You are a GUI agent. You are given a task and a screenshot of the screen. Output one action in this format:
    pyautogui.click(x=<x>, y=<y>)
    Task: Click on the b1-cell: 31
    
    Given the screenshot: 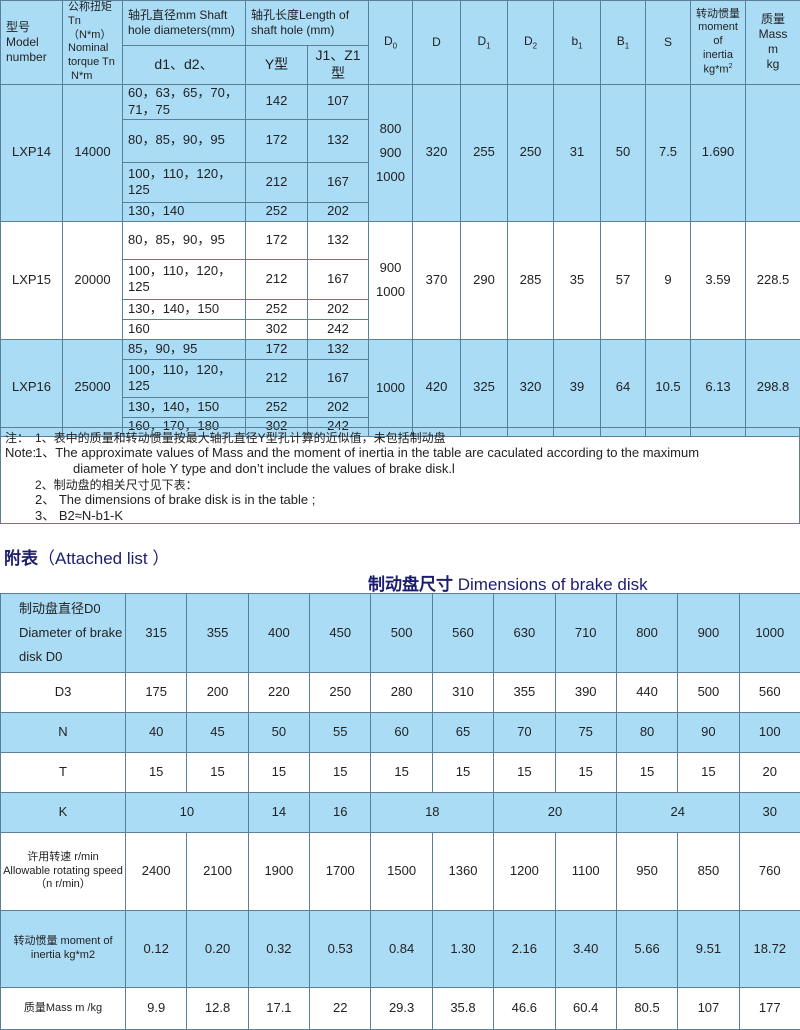 What is the action you would take?
    pyautogui.click(x=577, y=152)
    